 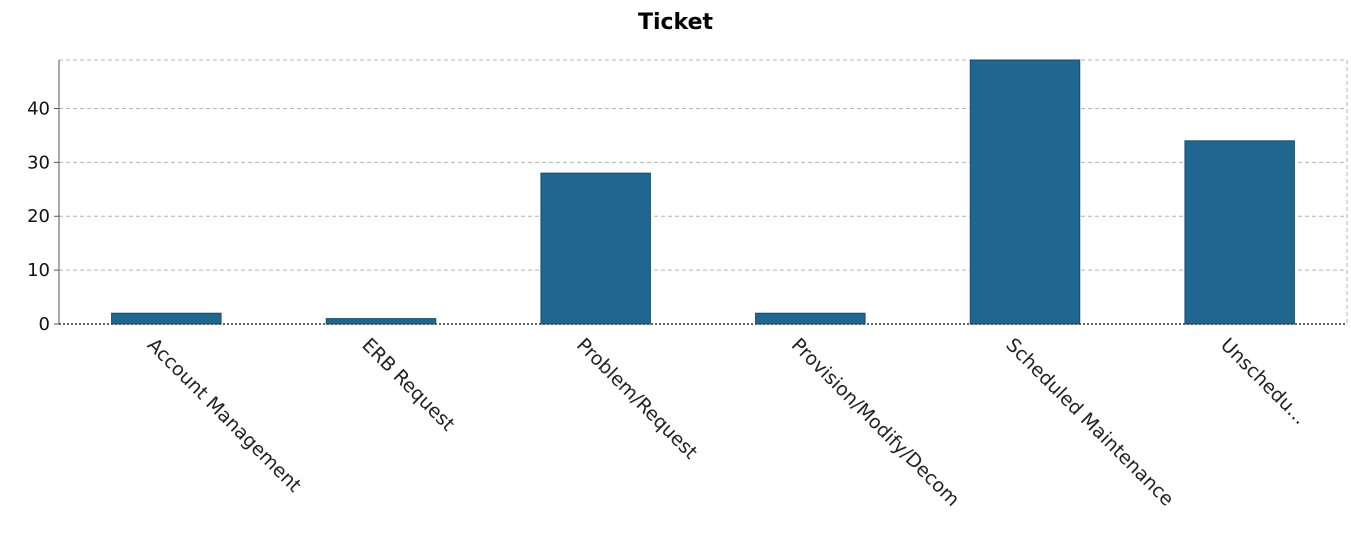 I want to click on y-tick-label-40: 40, so click(x=38, y=108).